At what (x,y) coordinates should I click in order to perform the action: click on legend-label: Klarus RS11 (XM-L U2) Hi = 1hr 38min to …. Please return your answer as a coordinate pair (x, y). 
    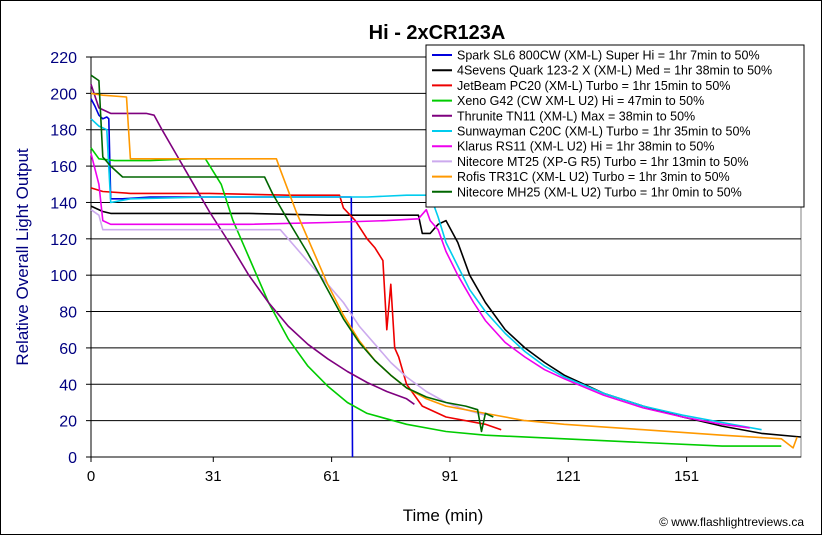
    Looking at the image, I should click on (585, 147).